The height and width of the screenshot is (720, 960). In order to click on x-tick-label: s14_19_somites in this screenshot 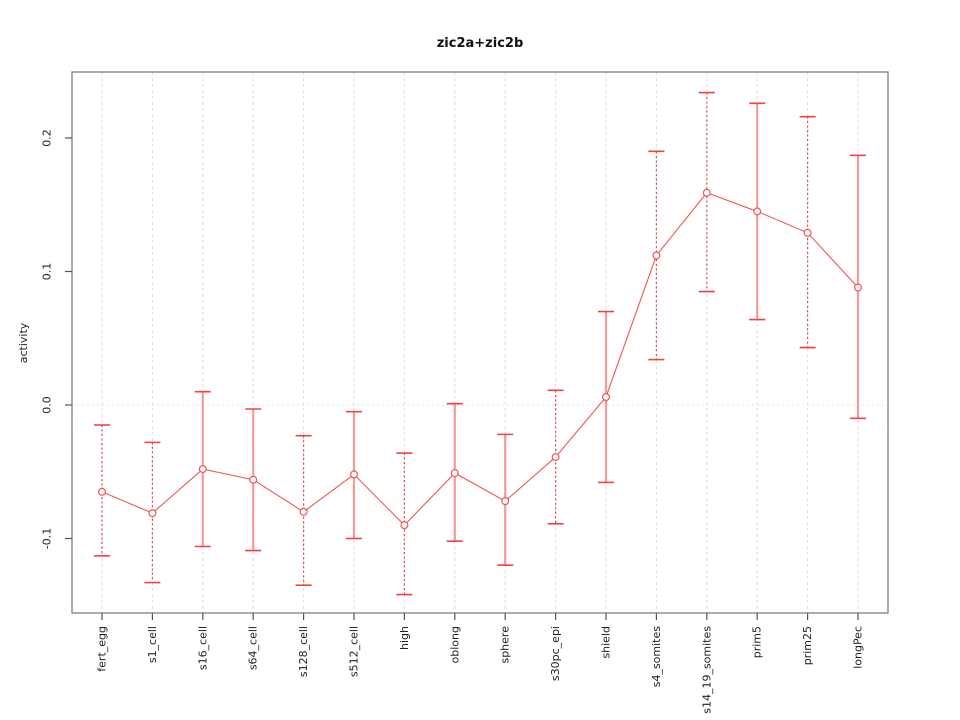, I will do `click(706, 670)`.